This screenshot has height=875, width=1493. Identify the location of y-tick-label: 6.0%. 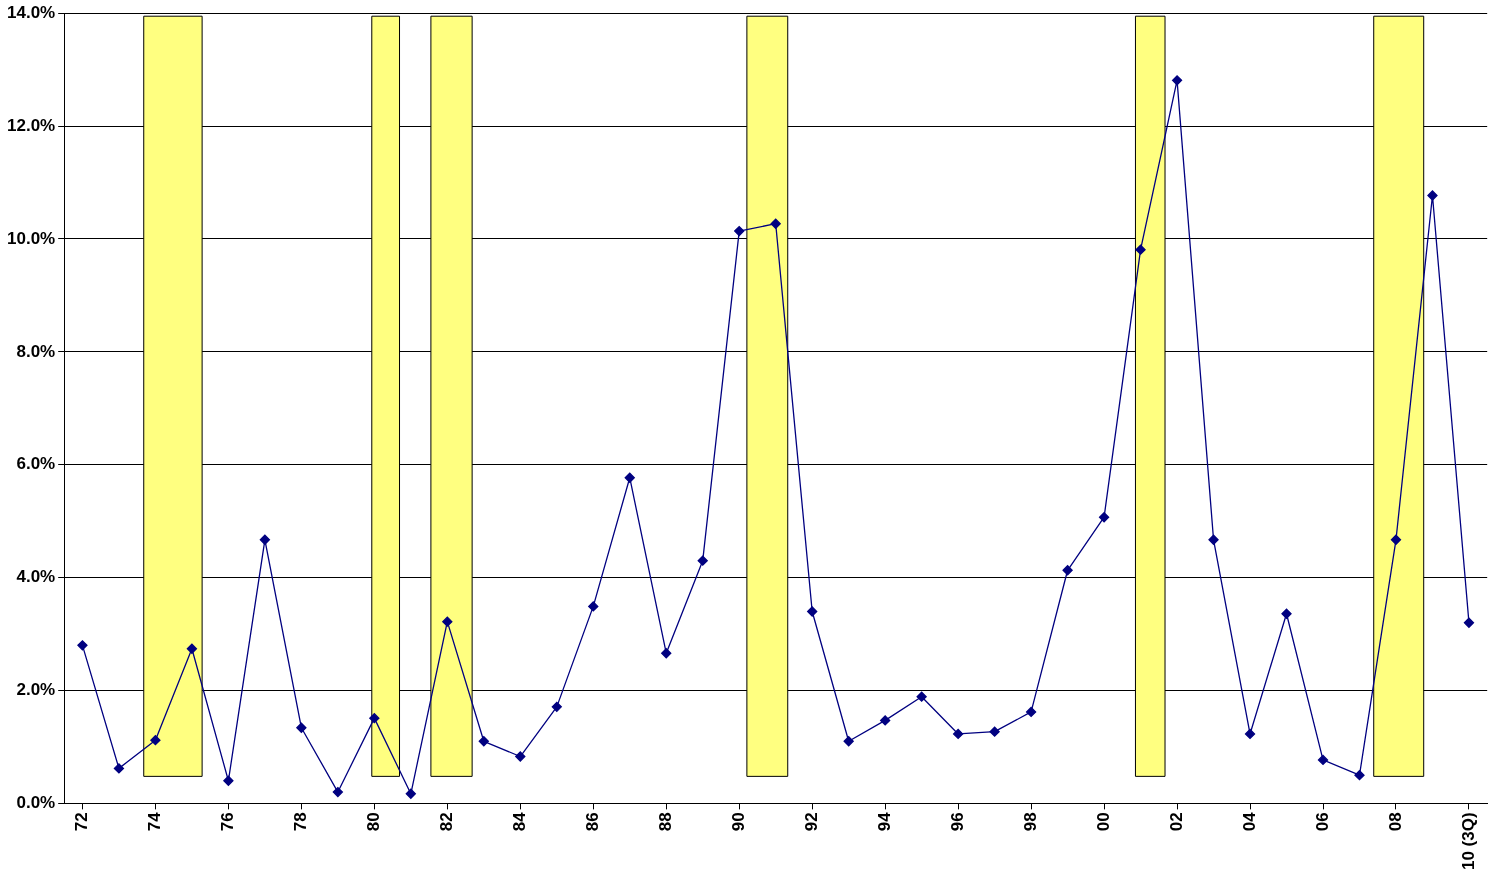
(36, 464).